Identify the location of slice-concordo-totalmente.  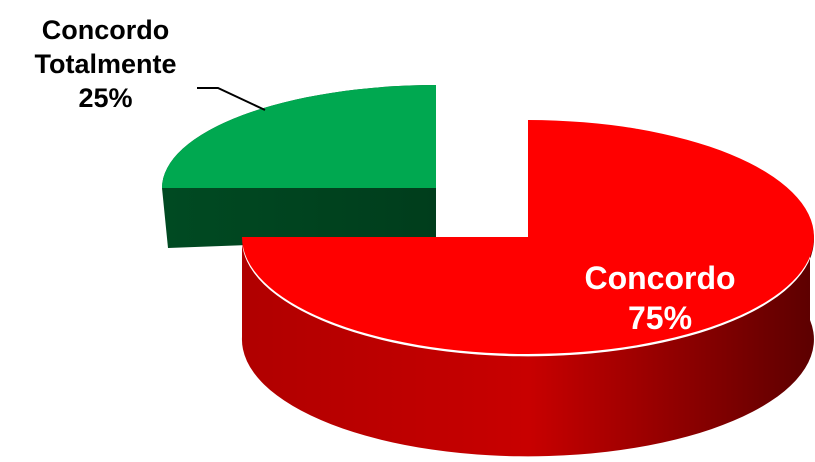
(299, 136).